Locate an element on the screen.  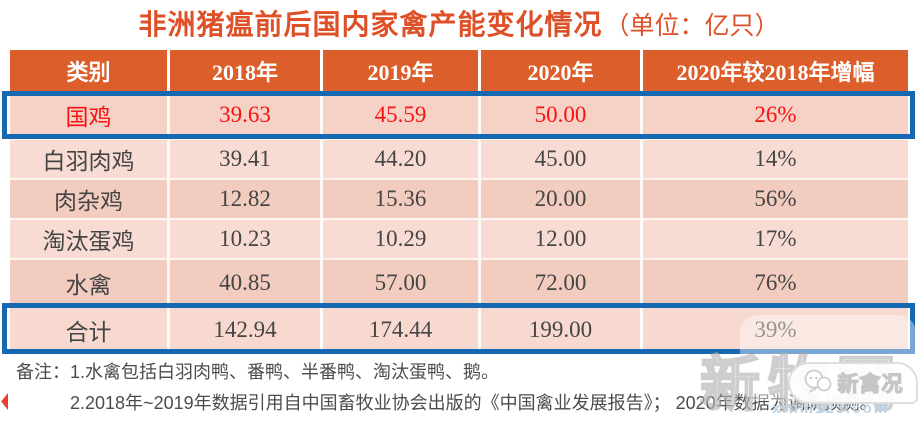
cell-growth: 76% is located at coordinates (775, 282).